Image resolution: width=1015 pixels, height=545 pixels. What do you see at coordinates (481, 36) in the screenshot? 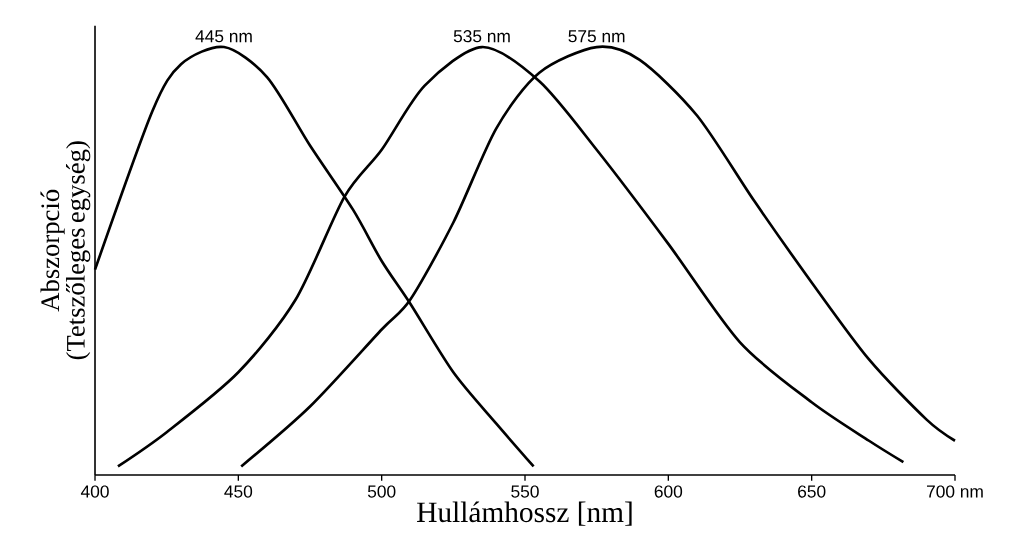
I see `annotation: 535 nm` at bounding box center [481, 36].